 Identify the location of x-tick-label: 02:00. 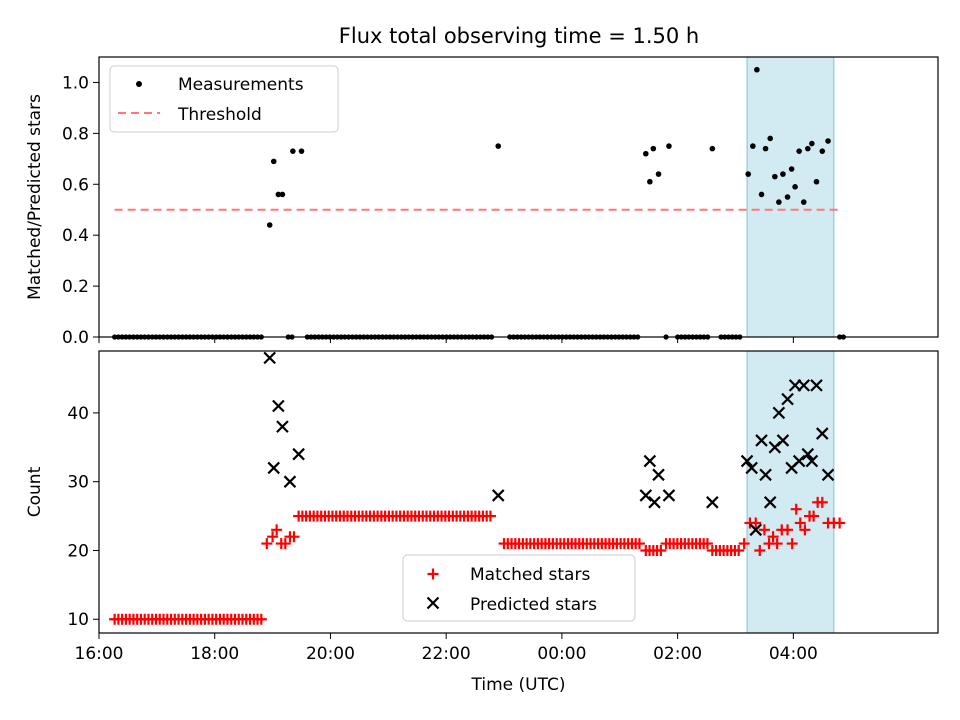
(677, 654).